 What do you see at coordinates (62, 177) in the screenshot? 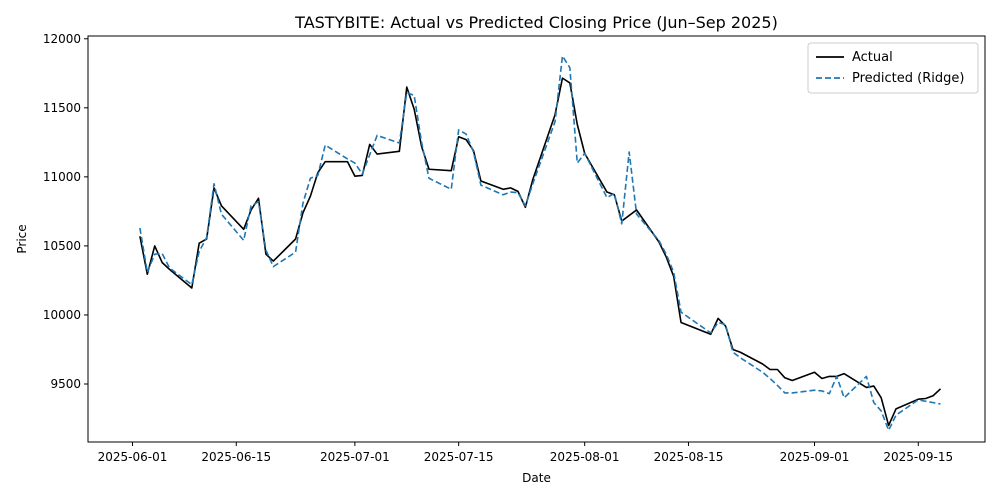
I see `y-tick-label: 11000` at bounding box center [62, 177].